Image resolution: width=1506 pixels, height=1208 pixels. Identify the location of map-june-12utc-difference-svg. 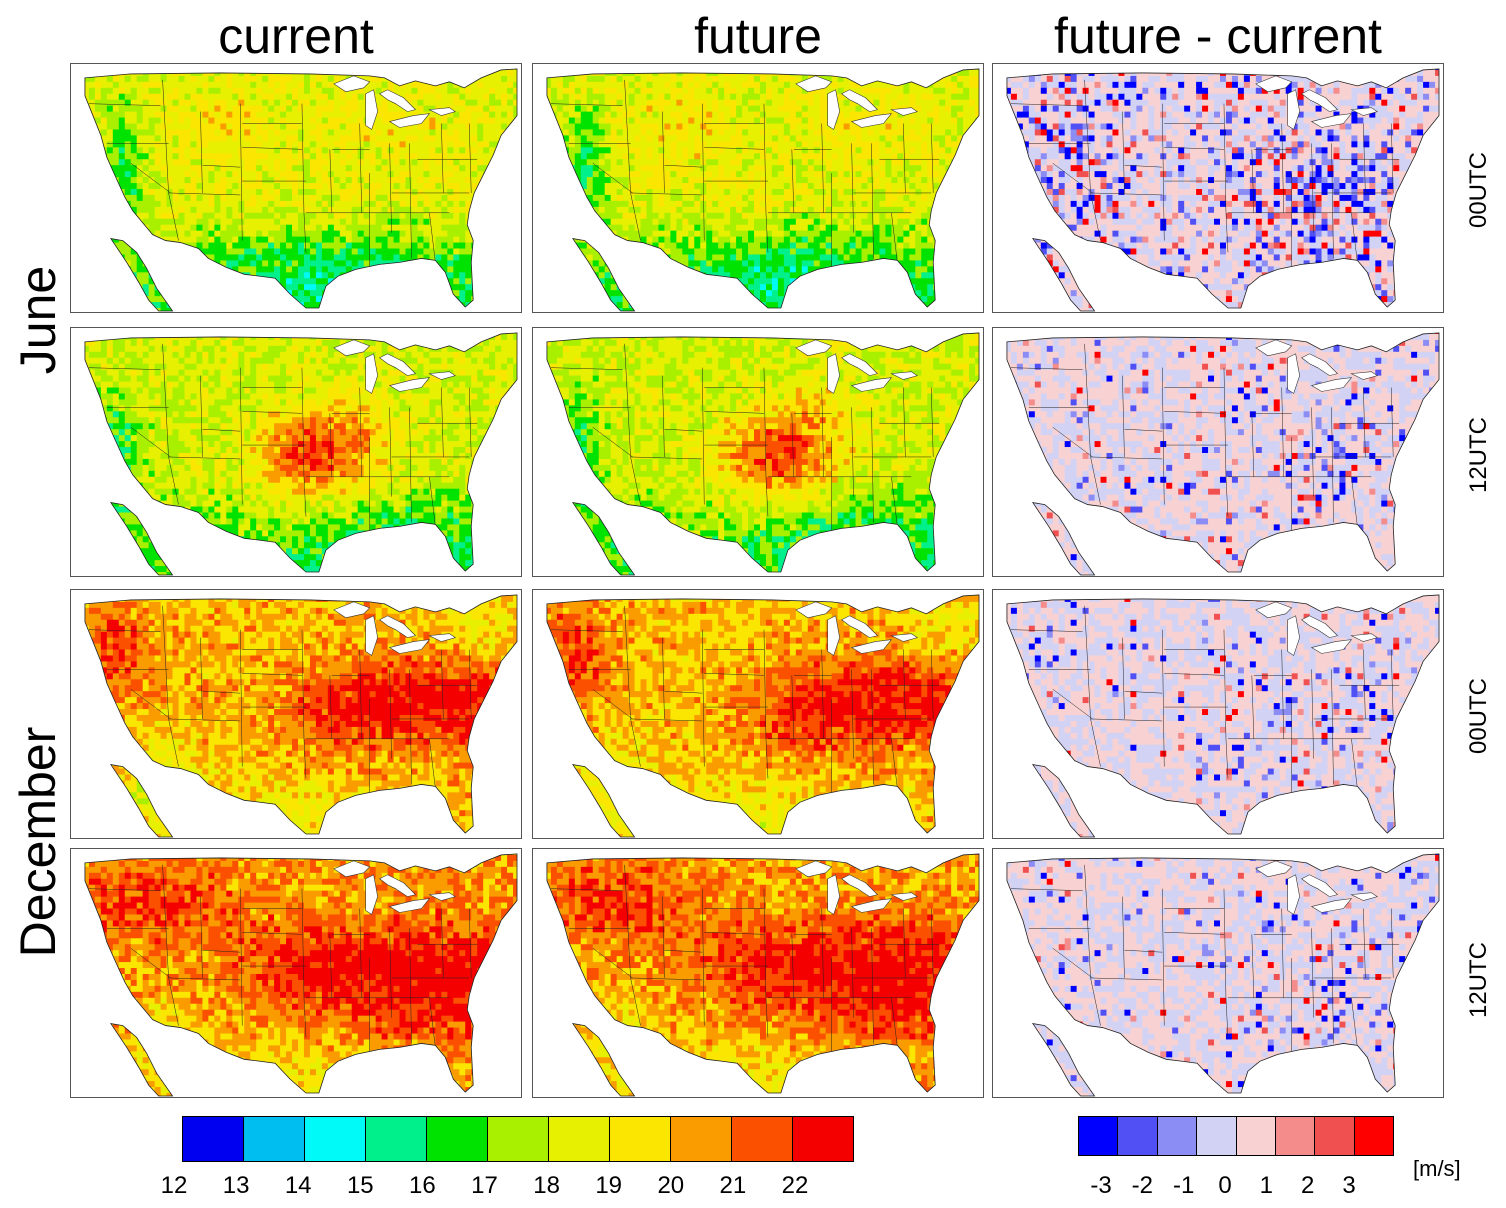
(1223, 454).